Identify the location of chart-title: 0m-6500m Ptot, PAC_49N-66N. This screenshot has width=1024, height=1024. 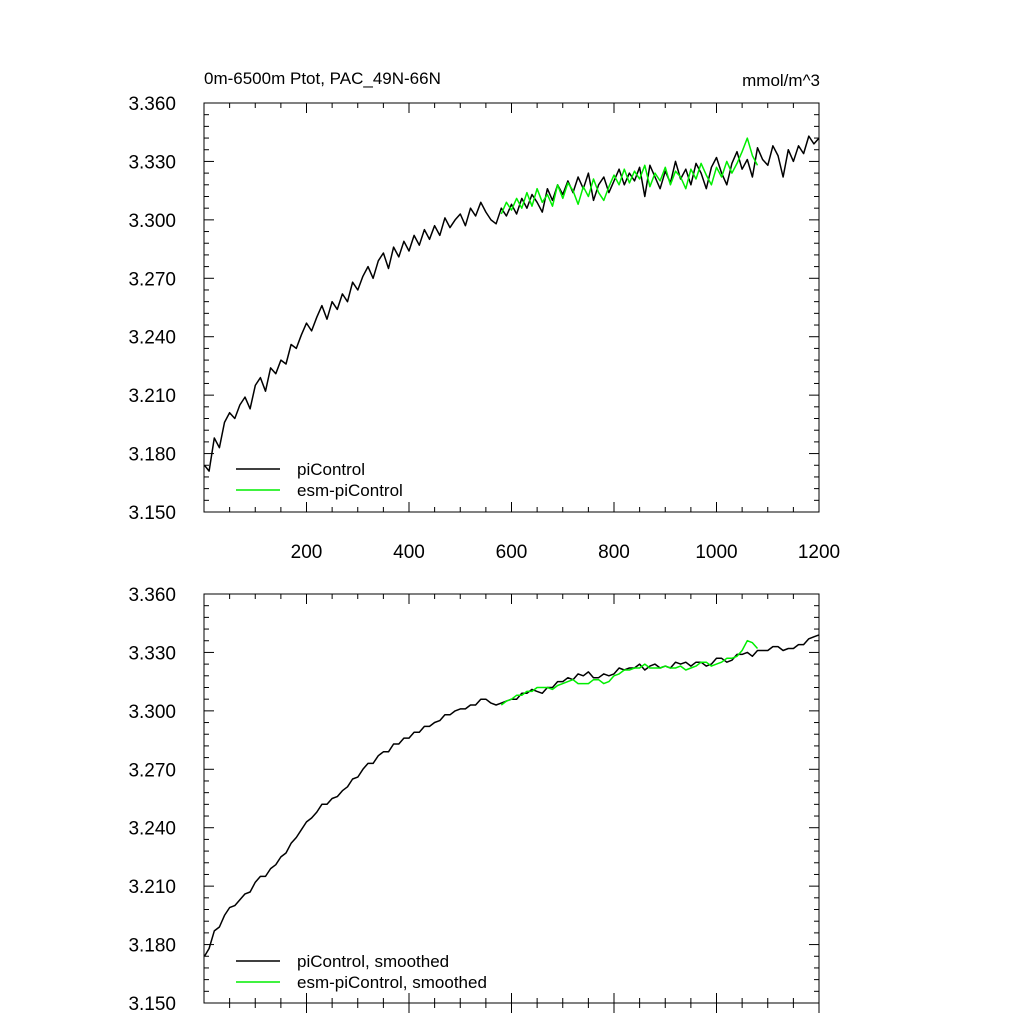
(322, 78).